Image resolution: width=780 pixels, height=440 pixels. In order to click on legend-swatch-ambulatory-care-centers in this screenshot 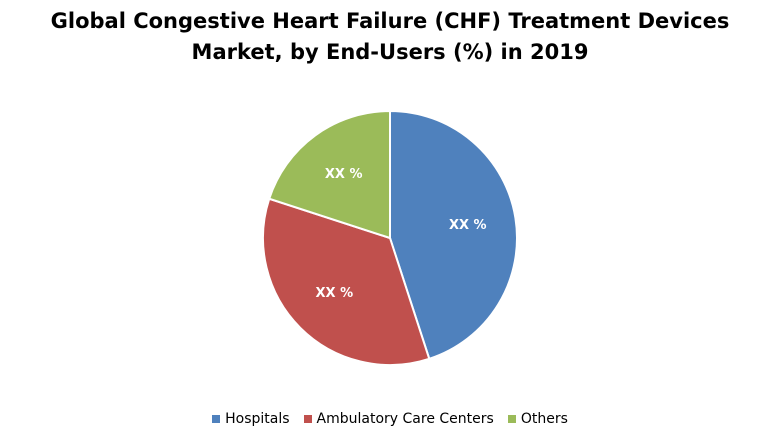, I will do `click(307, 419)`.